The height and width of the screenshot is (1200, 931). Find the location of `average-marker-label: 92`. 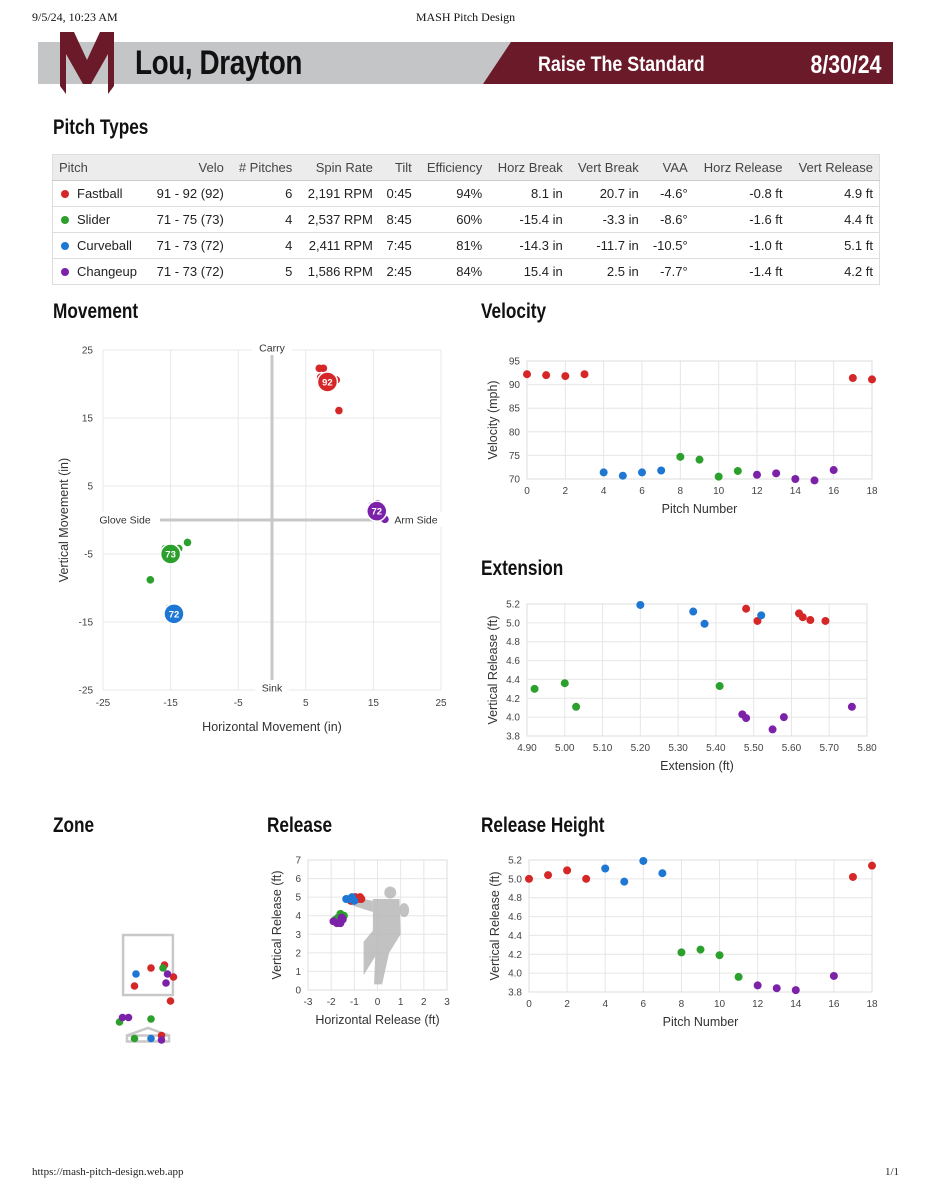

average-marker-label: 92 is located at coordinates (327, 382).